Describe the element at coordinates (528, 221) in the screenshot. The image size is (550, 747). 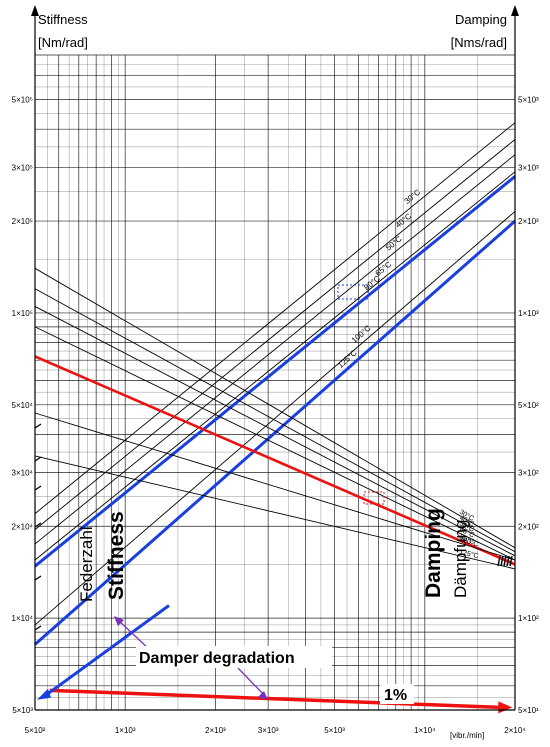
I see `right-tick-label: 2×10³` at that location.